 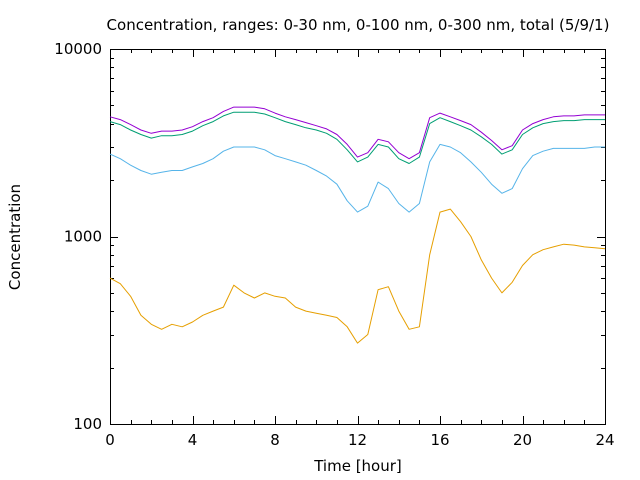 I want to click on y-tick-label: 10000, so click(x=78, y=49).